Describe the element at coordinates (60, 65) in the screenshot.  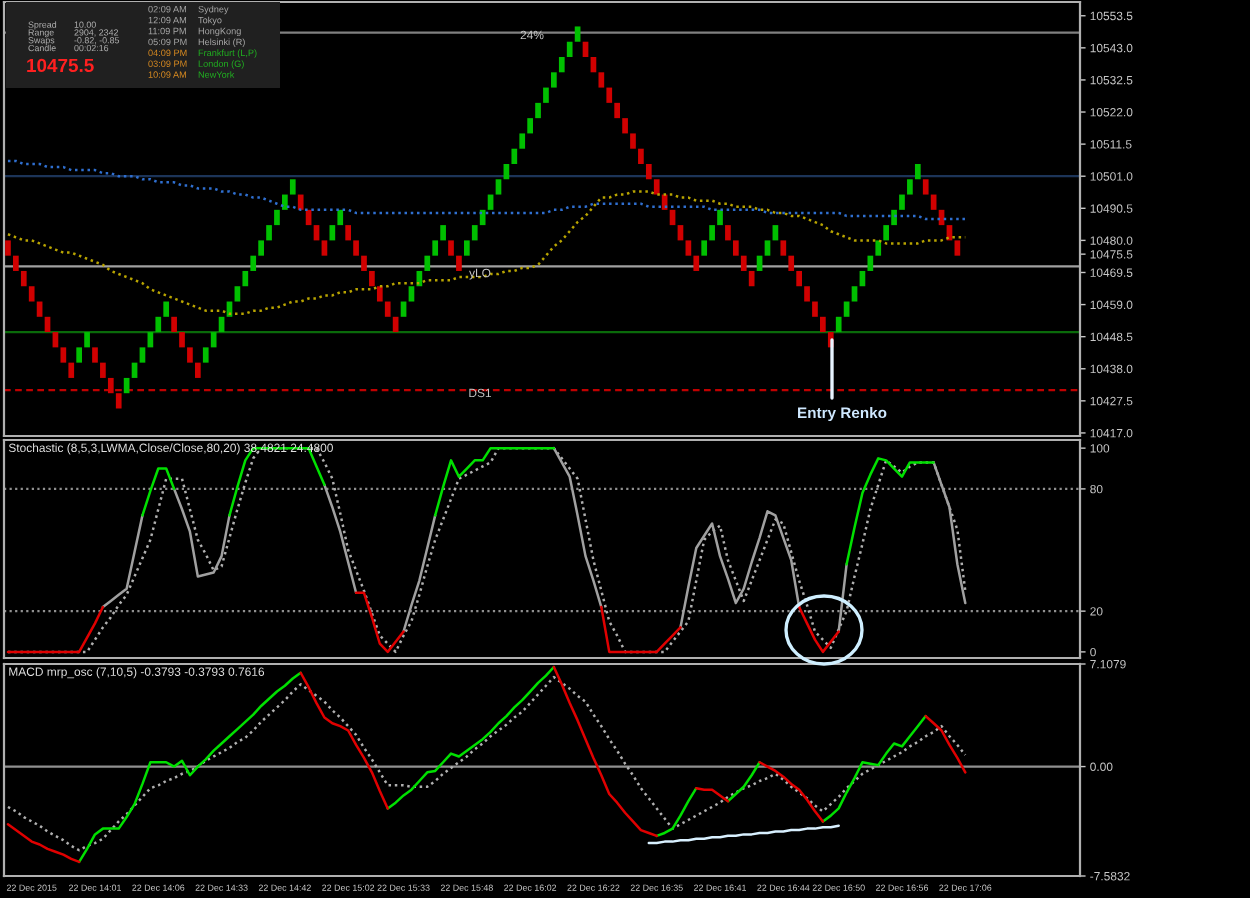
I see `annotation: 10475.5` at that location.